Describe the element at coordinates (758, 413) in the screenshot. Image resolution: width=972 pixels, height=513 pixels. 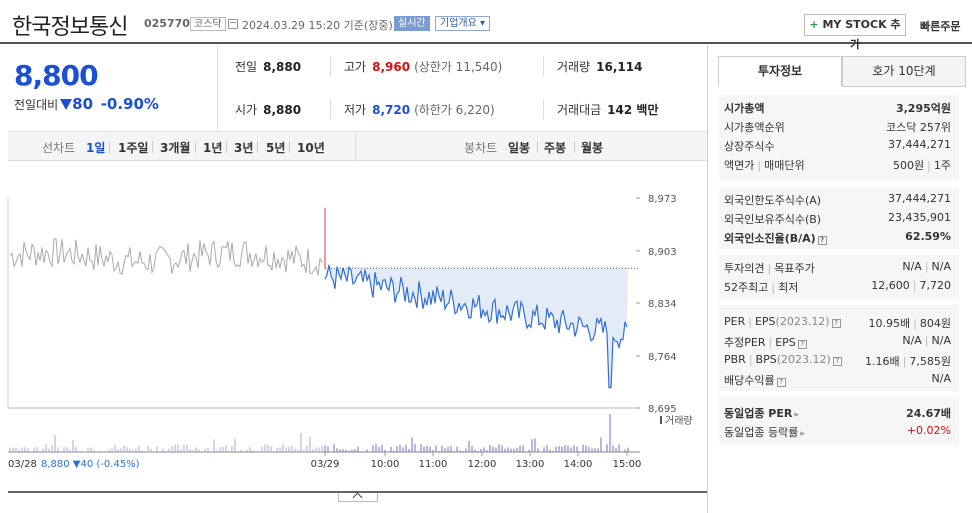
I see `industry-per-link: 동일업종 PER` at that location.